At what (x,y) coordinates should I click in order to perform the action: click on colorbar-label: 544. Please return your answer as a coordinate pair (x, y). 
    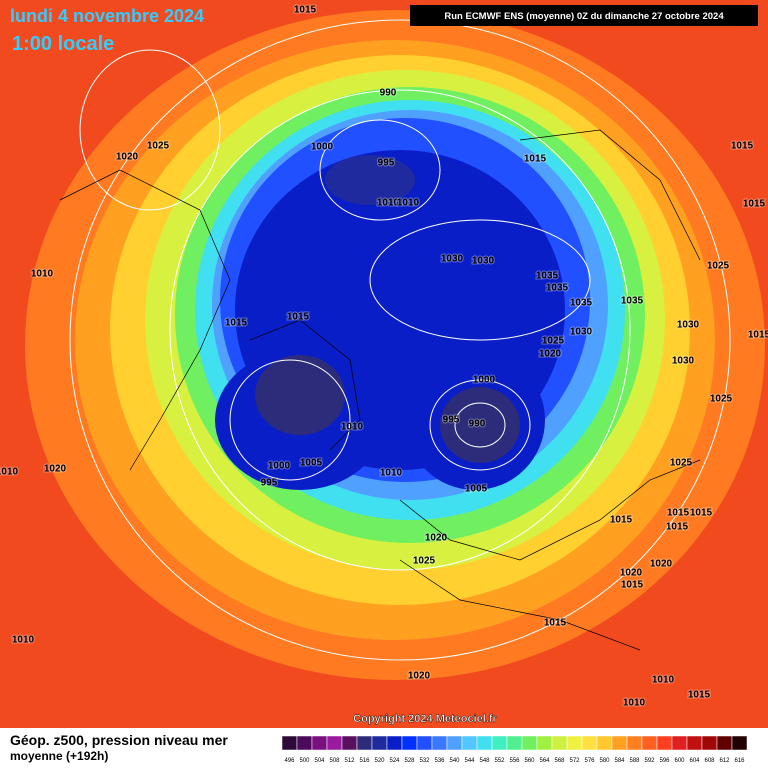
    Looking at the image, I should click on (469, 761).